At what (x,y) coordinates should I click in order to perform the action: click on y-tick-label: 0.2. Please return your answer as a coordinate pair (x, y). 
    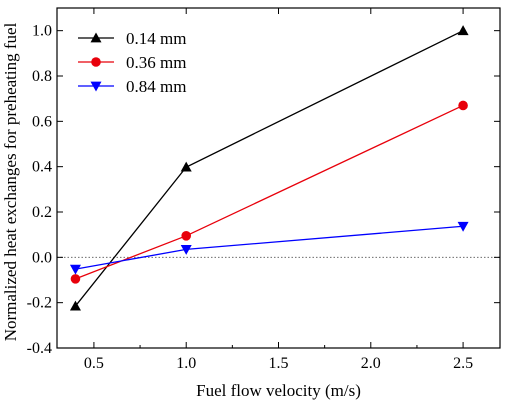
    Looking at the image, I should click on (42, 212).